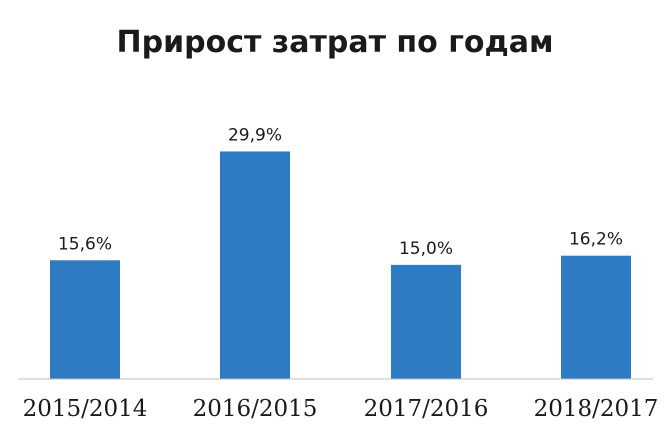 The height and width of the screenshot is (446, 671). I want to click on x-tick-label-1: 2015/2014, so click(85, 409).